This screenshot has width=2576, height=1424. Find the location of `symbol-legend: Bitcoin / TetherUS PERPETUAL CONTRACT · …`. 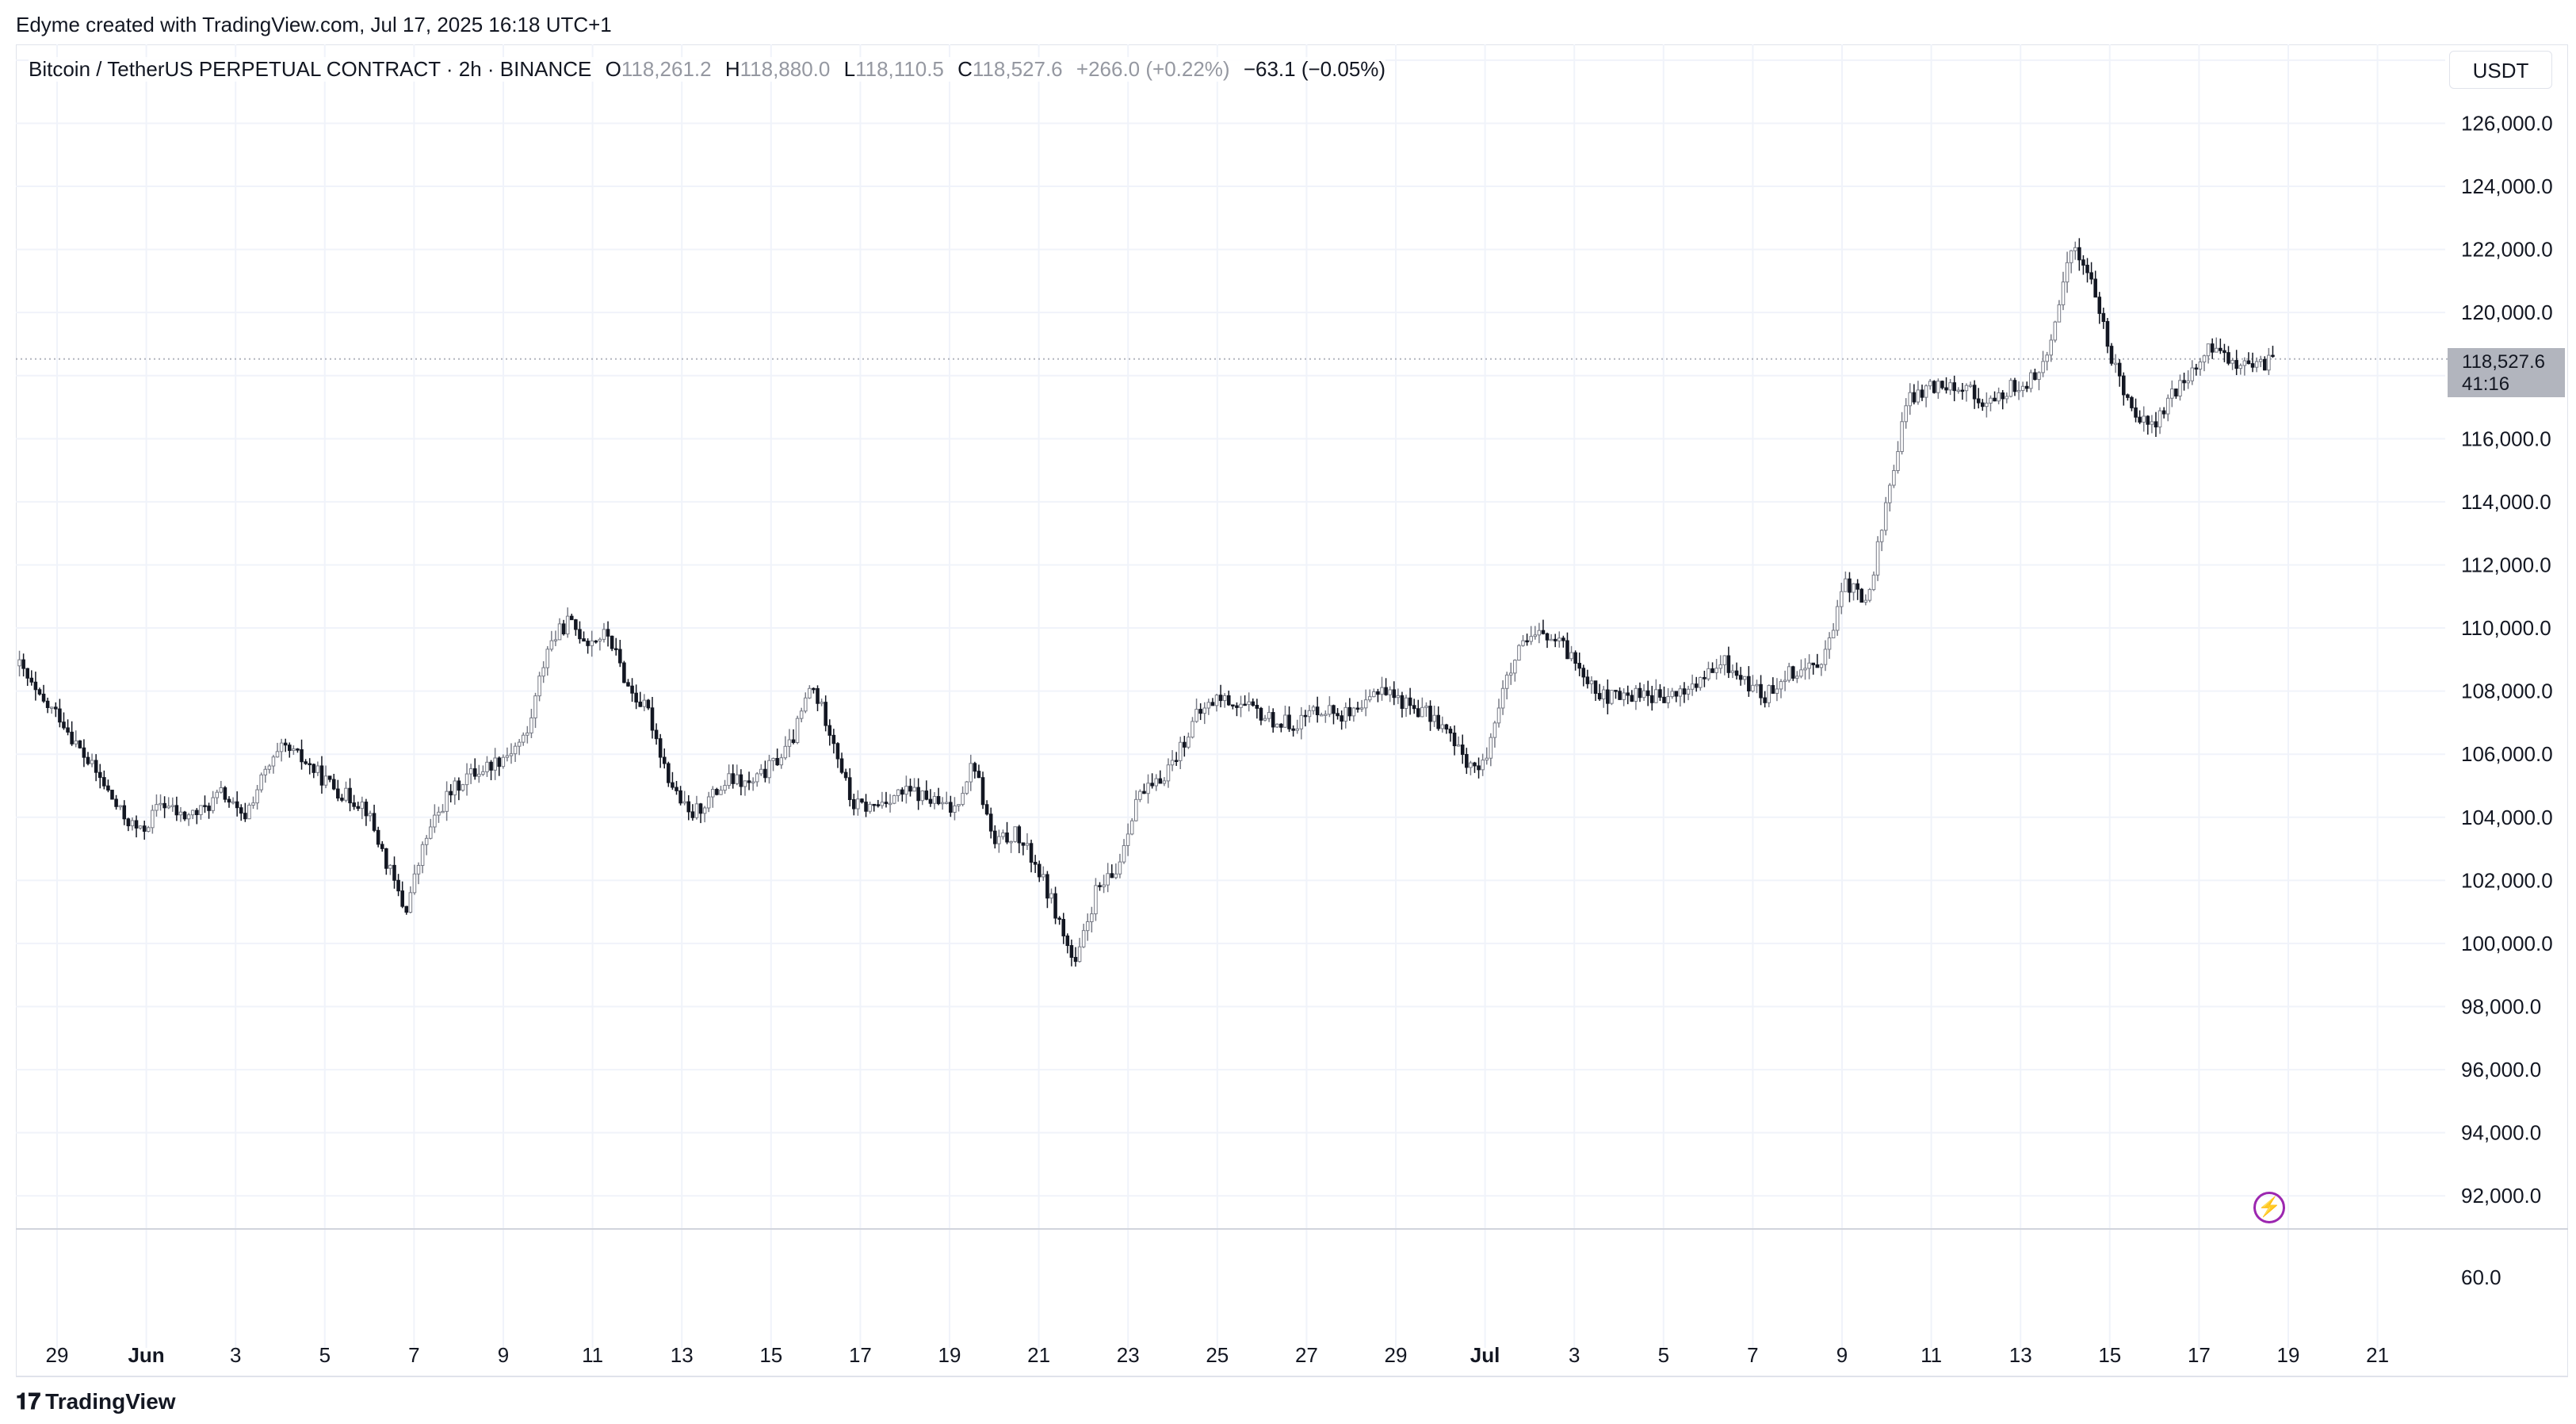

symbol-legend: Bitcoin / TetherUS PERPETUAL CONTRACT · … is located at coordinates (707, 69).